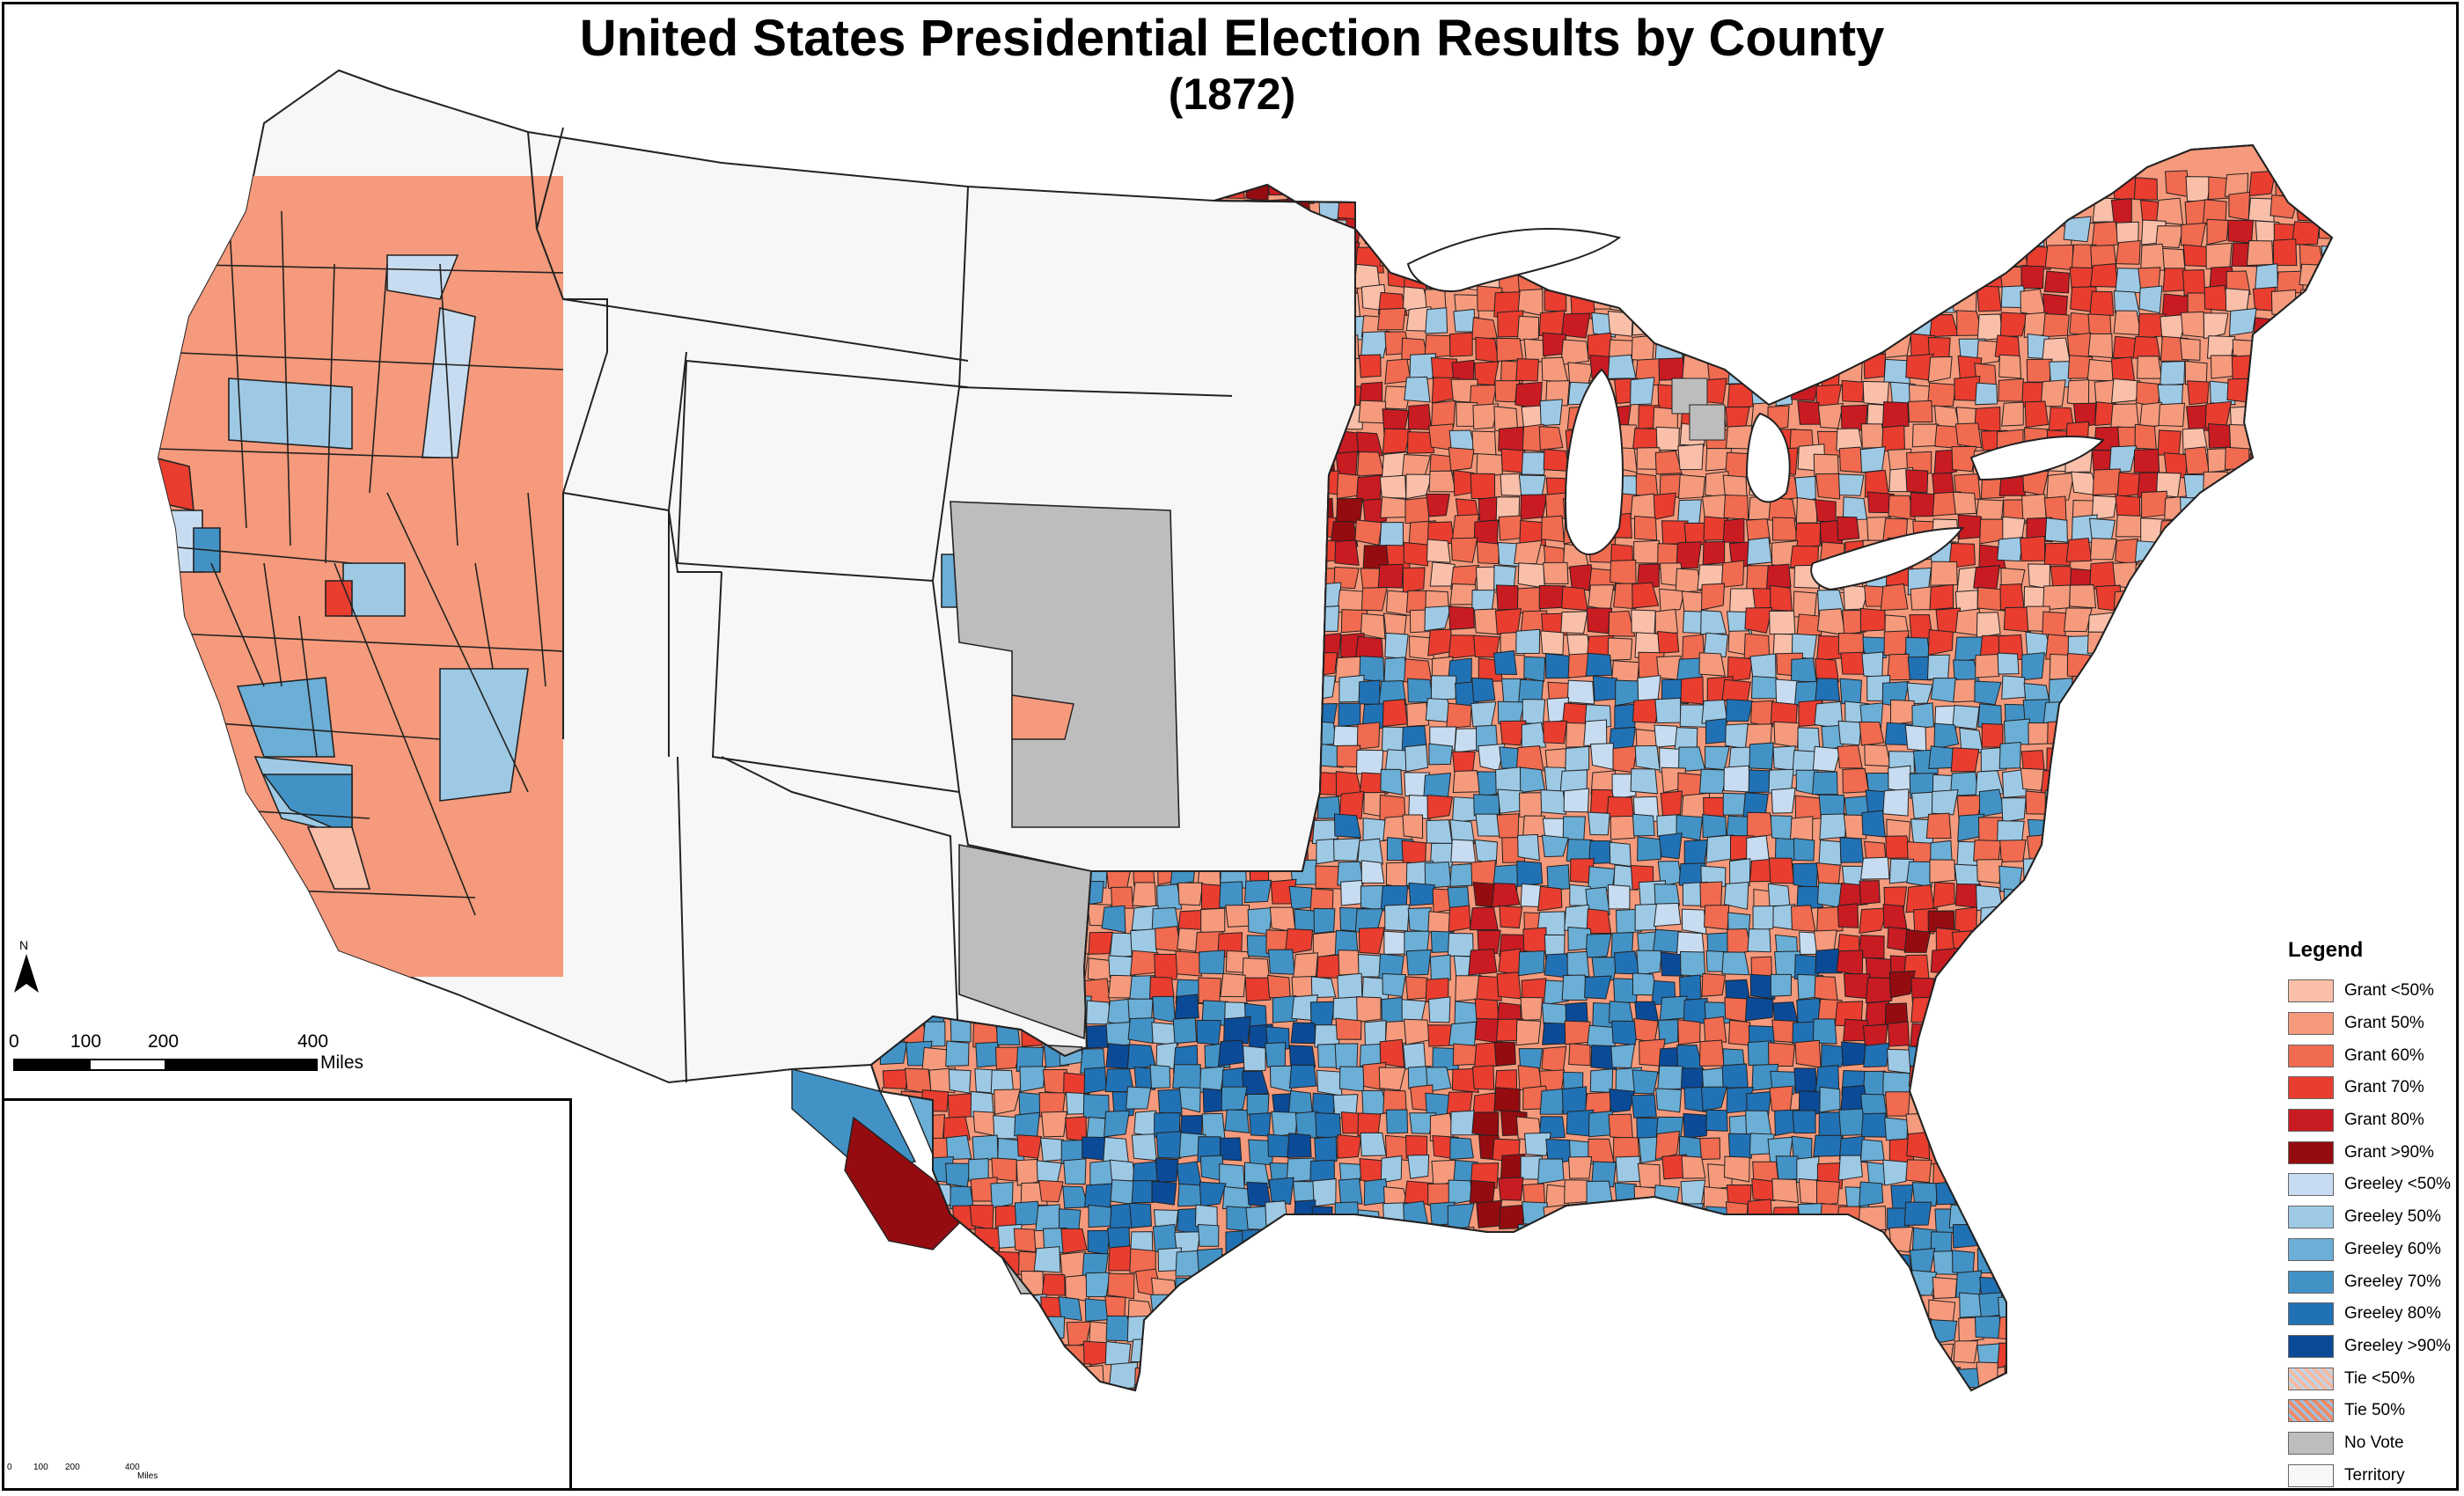 The width and height of the screenshot is (2464, 1496). Describe the element at coordinates (2372, 1315) in the screenshot. I see `legend-item: Greeley 80%` at that location.